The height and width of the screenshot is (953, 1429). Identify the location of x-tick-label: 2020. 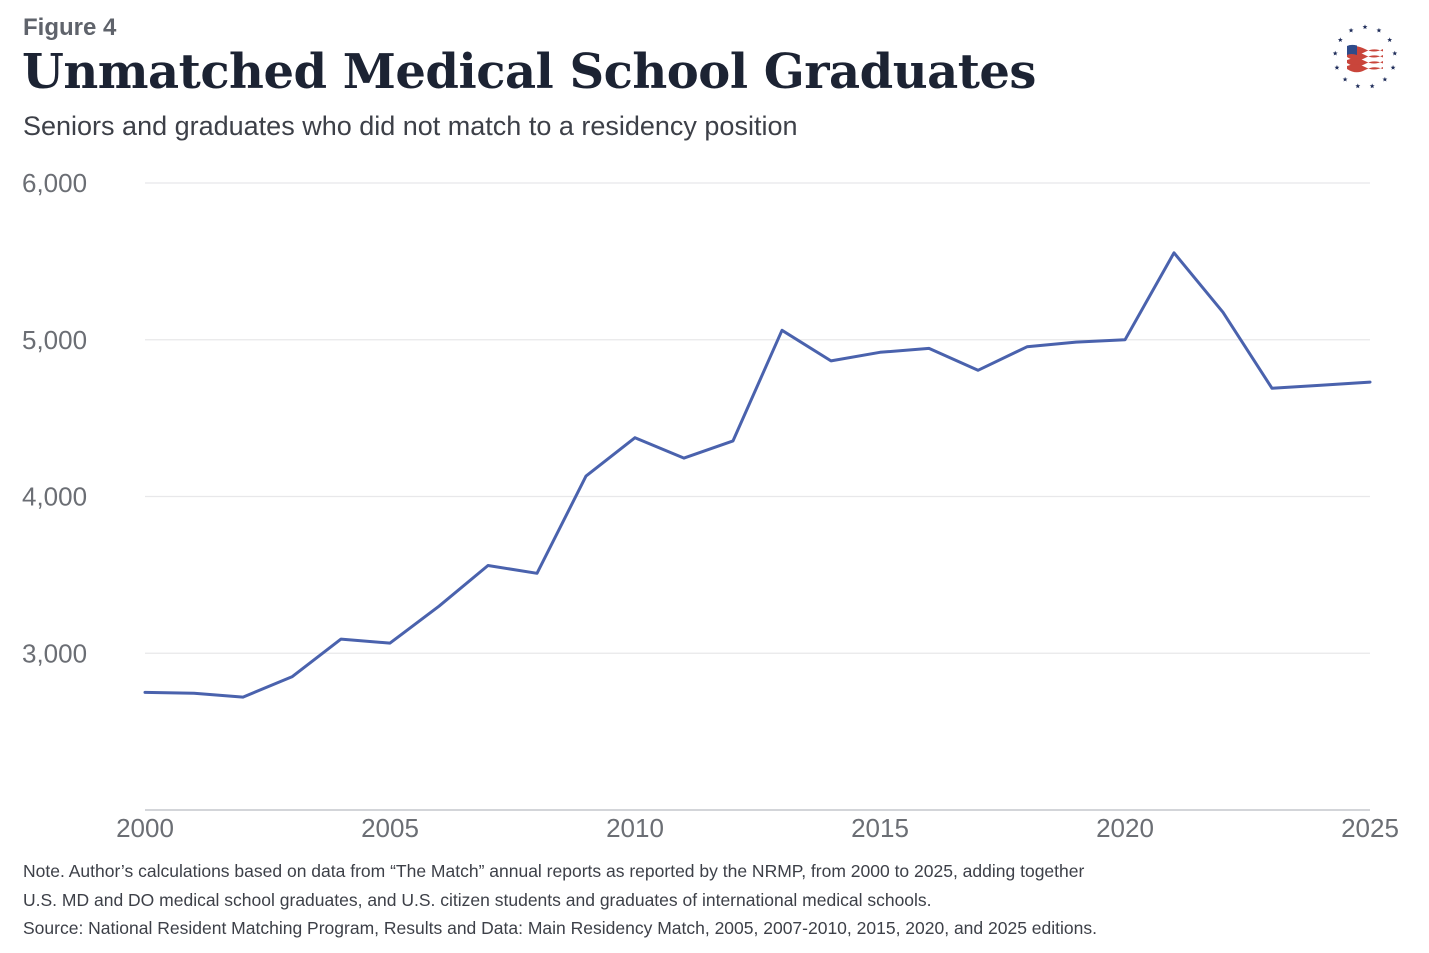
(1125, 828).